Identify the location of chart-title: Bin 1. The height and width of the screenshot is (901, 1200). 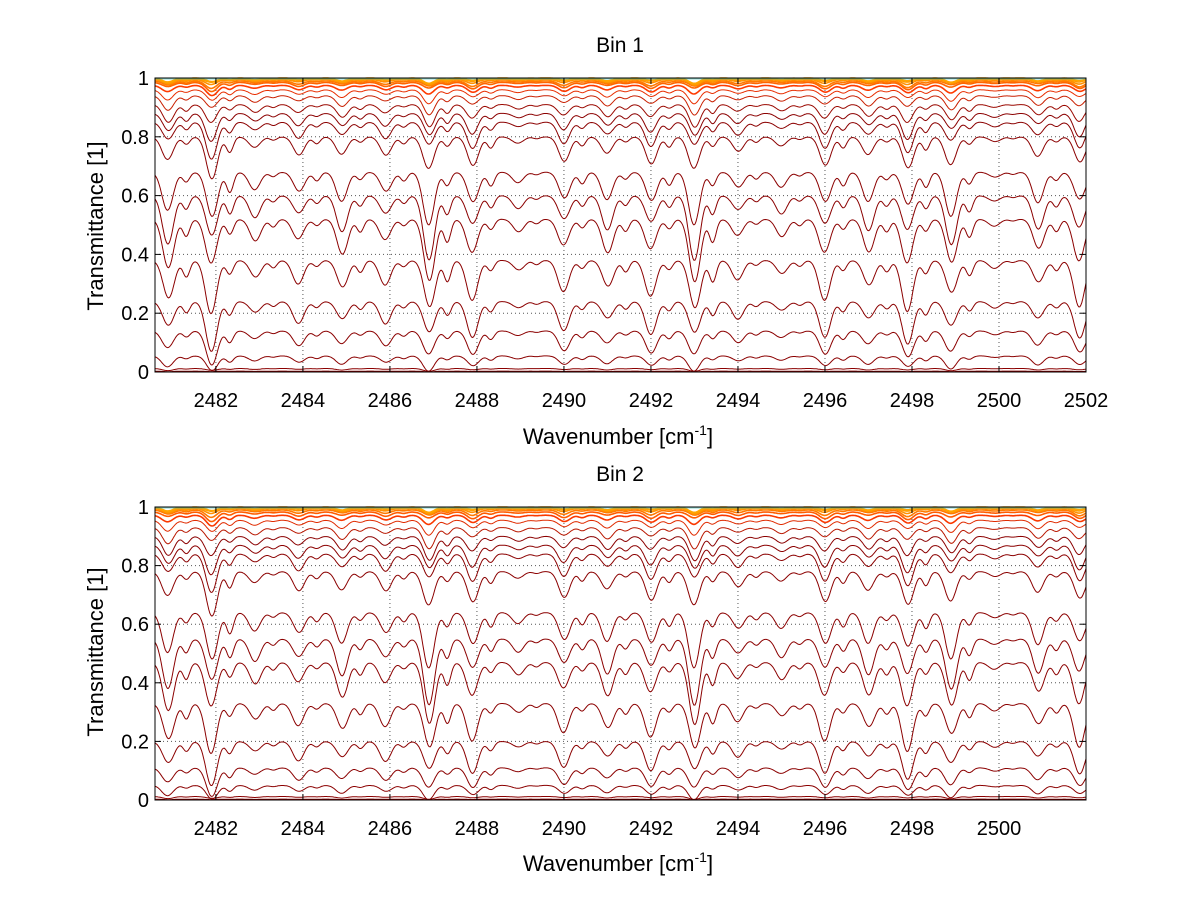
(620, 45).